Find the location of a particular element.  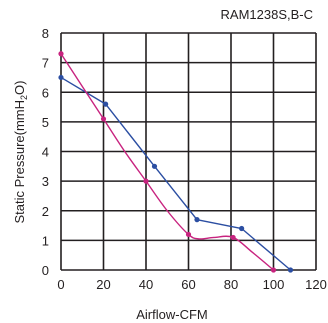

x-tick-labels: 0 20 40 60 80 100 120 is located at coordinates (191, 284).